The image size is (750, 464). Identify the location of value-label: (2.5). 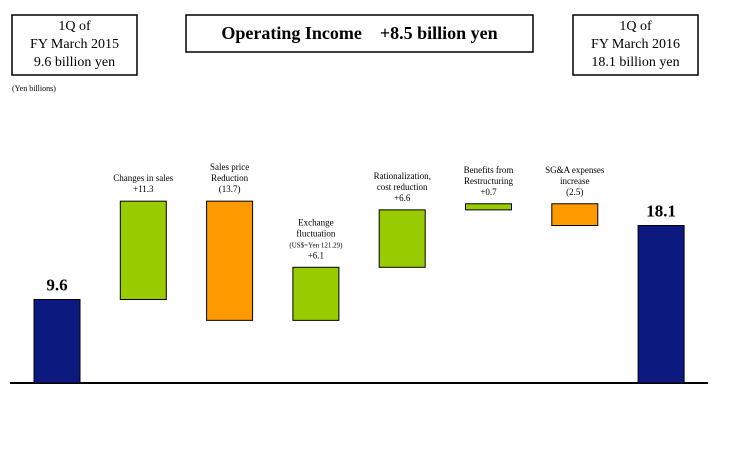
(574, 192).